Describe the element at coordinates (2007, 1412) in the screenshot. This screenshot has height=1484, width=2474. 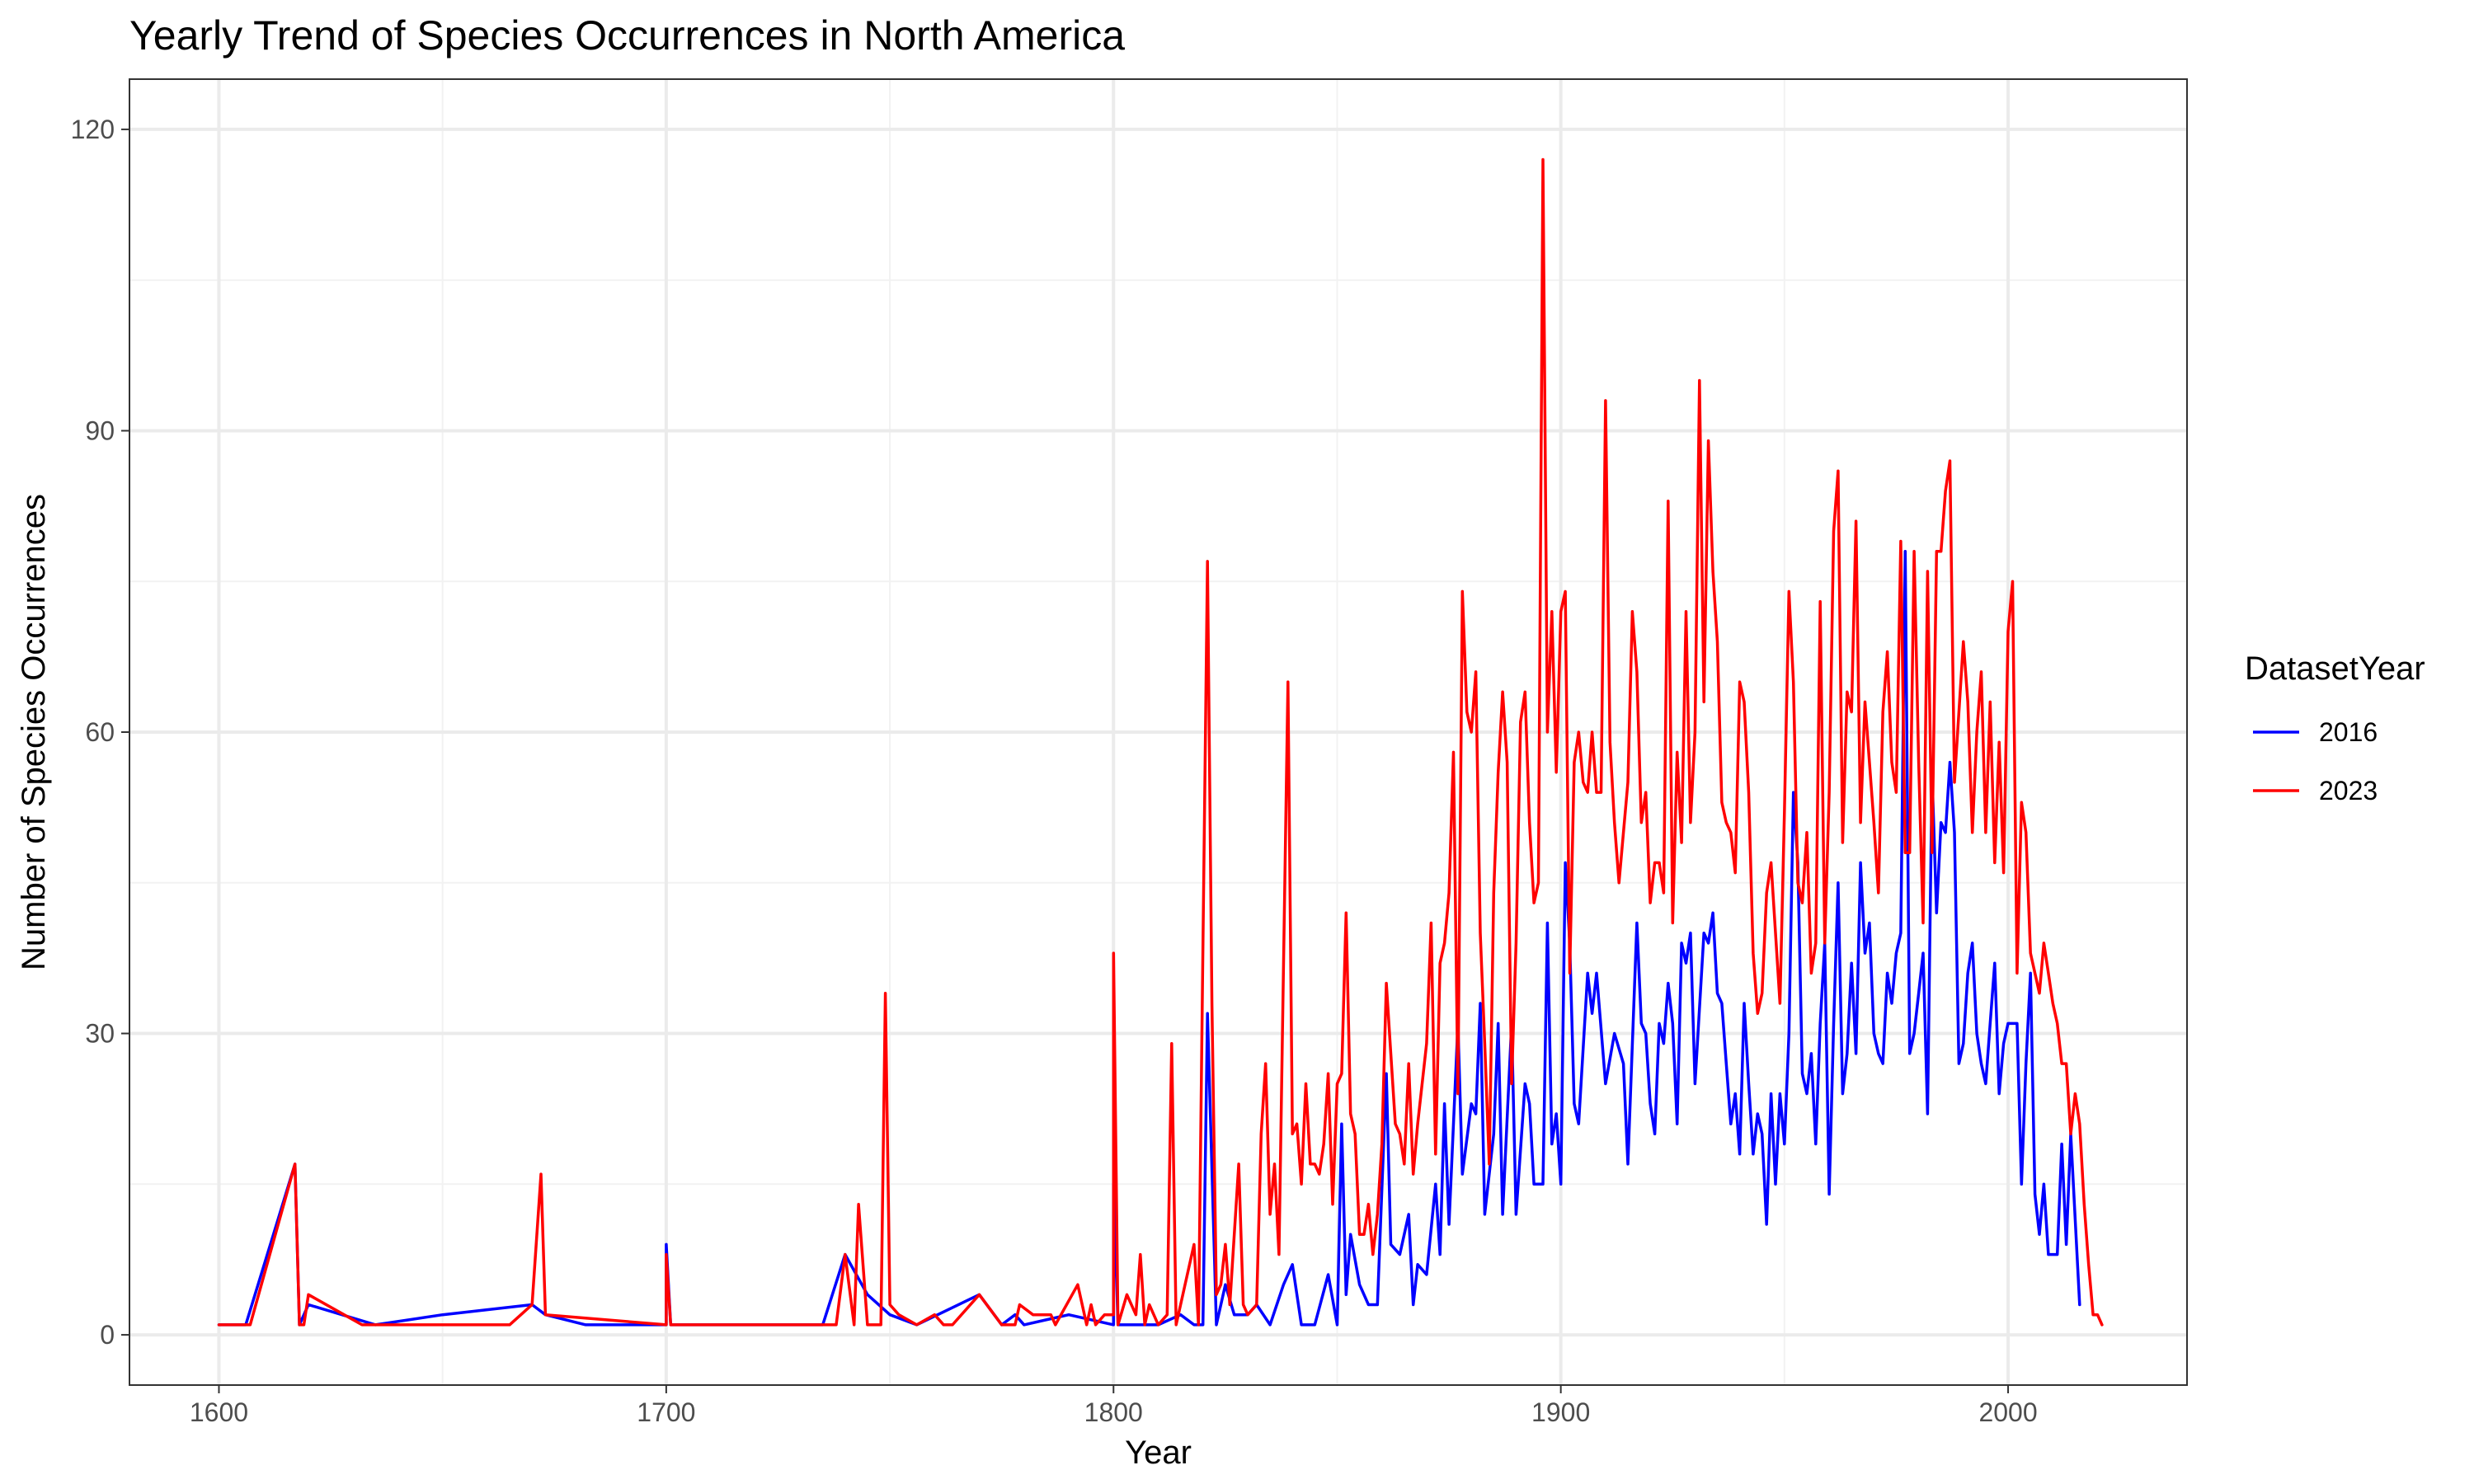
I see `x-tick-label: 2000` at that location.